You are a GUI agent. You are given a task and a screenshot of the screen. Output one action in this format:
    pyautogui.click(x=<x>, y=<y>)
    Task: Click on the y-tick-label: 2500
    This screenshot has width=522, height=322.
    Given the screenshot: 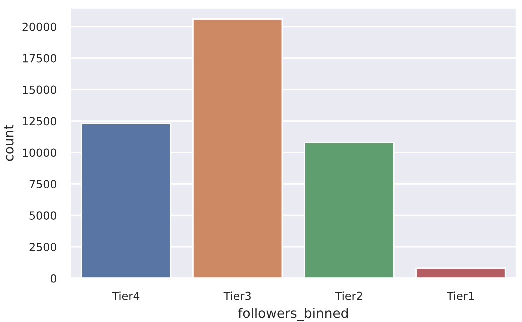 What is the action you would take?
    pyautogui.click(x=43, y=247)
    